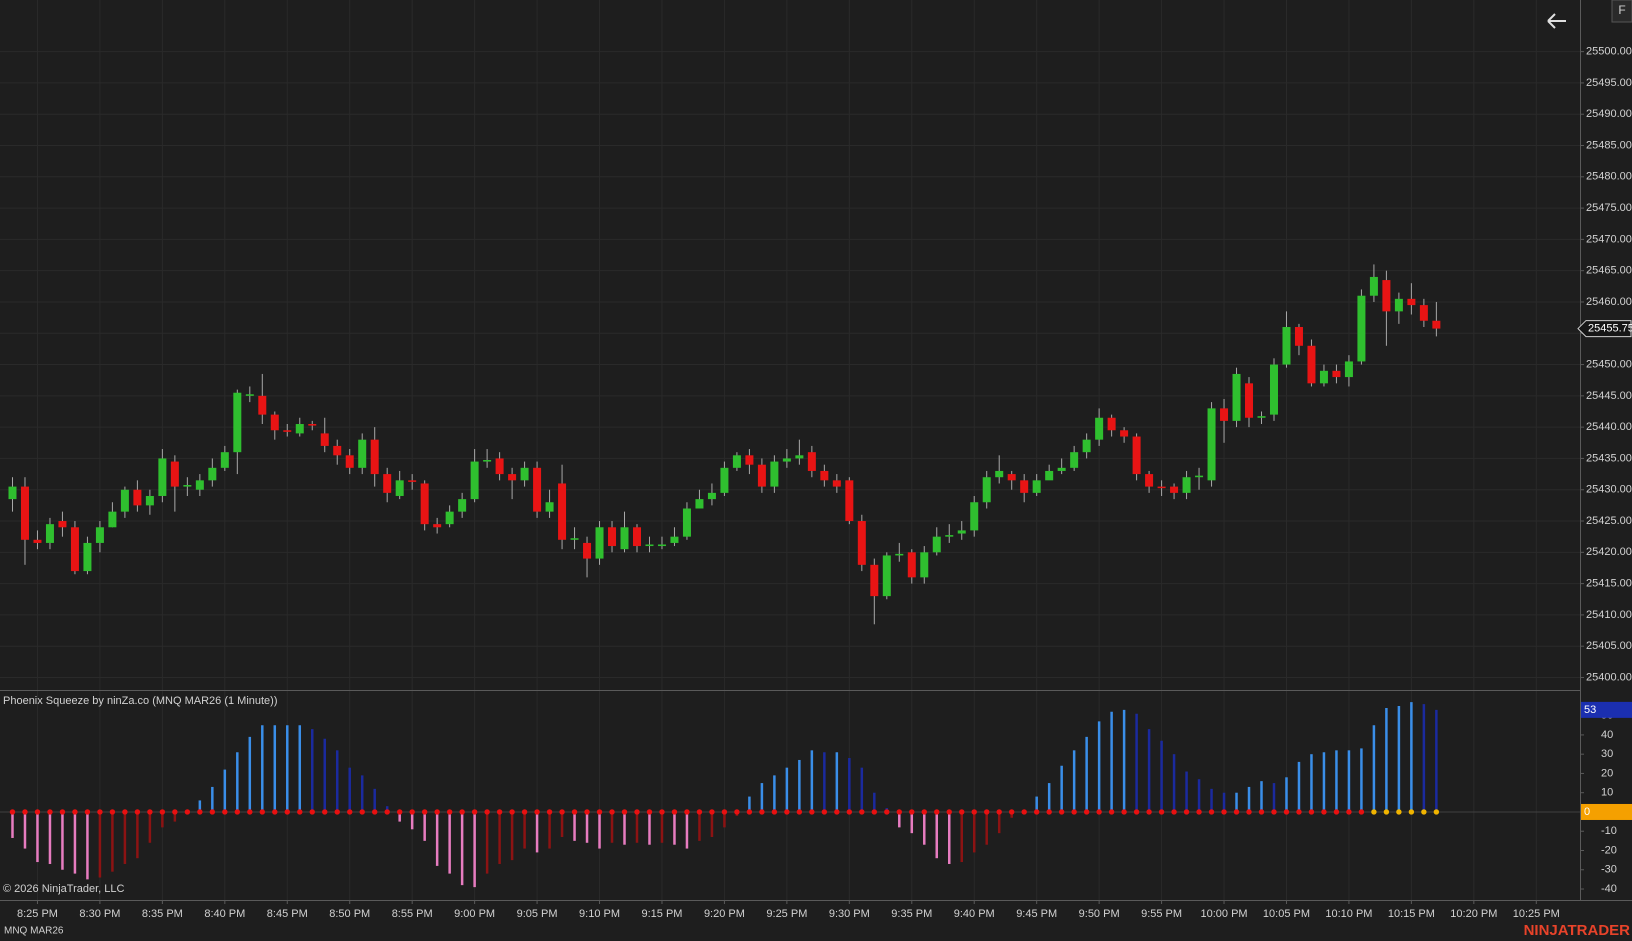  What do you see at coordinates (537, 914) in the screenshot?
I see `x-tick-label: 9:05 PM` at bounding box center [537, 914].